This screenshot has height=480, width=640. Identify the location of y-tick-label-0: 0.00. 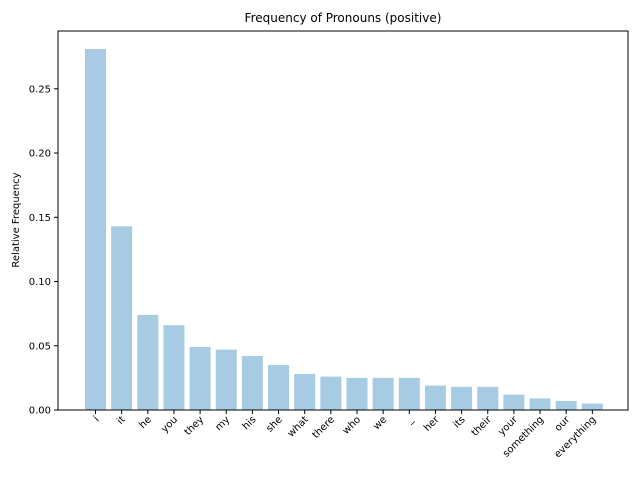
(40, 411).